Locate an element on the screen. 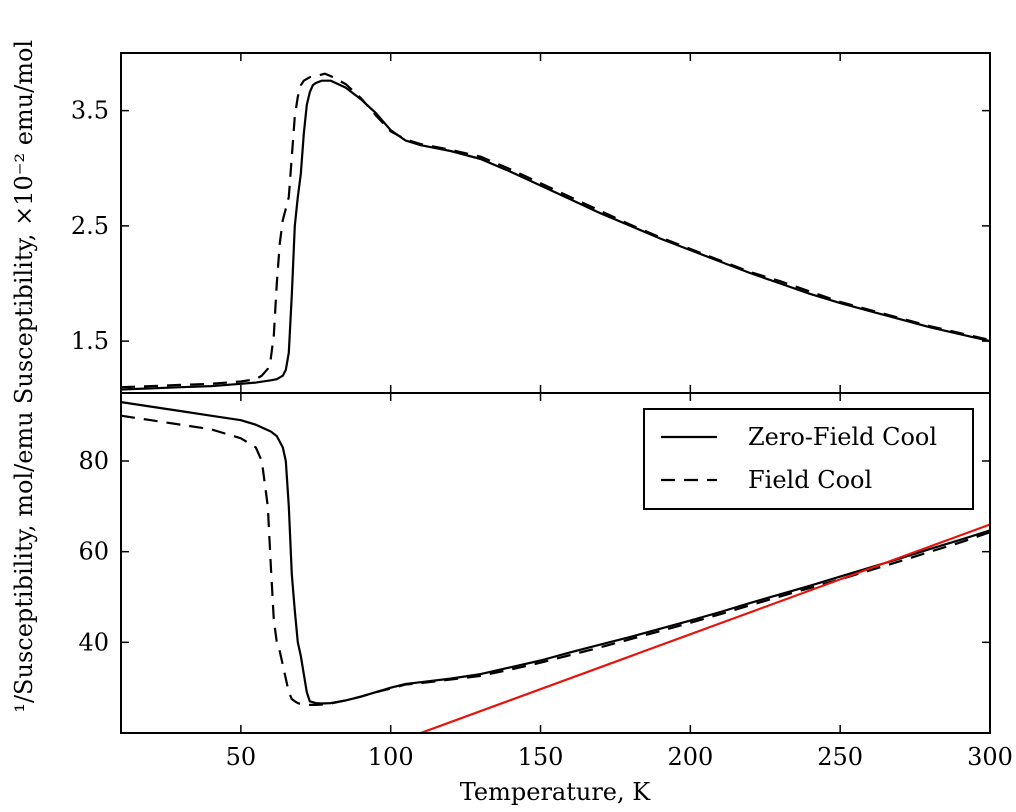 Image resolution: width=1016 pixels, height=812 pixels. legend: Zero-Field Cool Field Cool is located at coordinates (808, 459).